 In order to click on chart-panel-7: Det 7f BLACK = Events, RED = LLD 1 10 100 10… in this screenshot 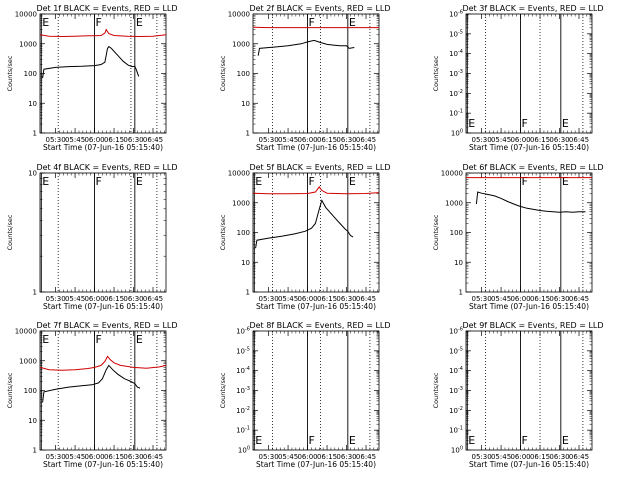, I will do `click(92, 395)`.